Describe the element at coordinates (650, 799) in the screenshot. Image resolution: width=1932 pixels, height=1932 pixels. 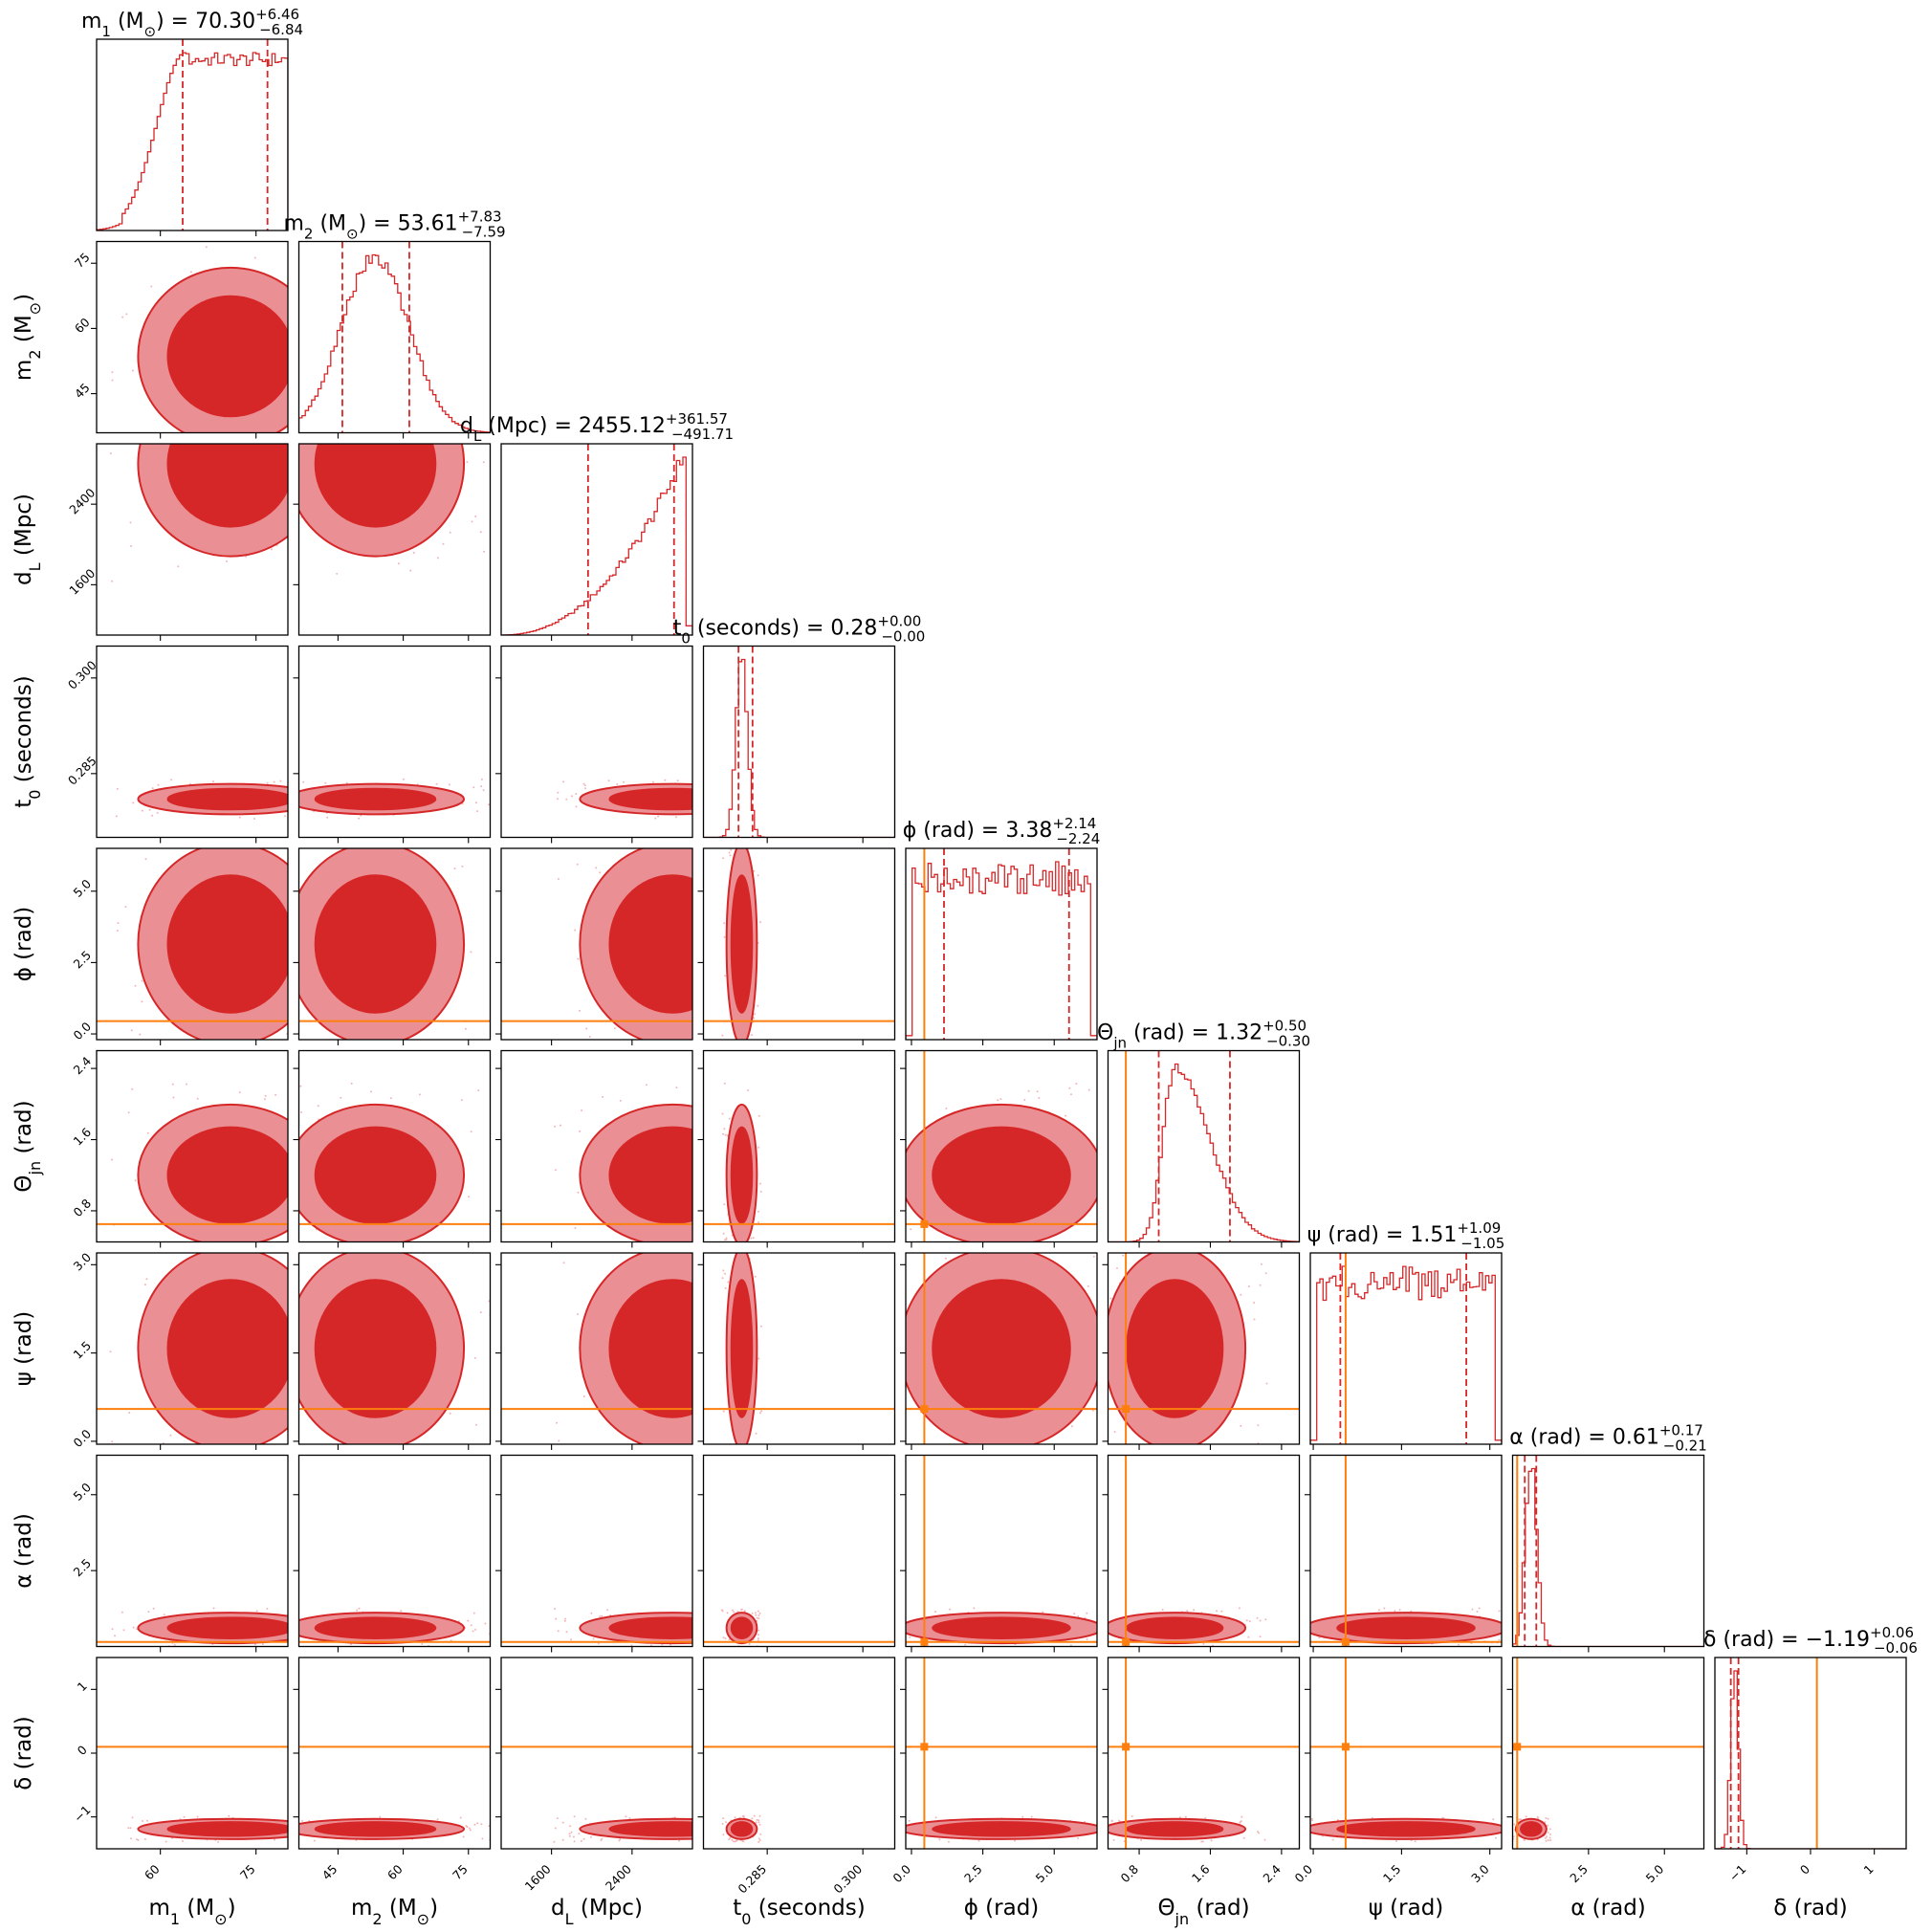
I see `contour-inner-dL-t0` at that location.